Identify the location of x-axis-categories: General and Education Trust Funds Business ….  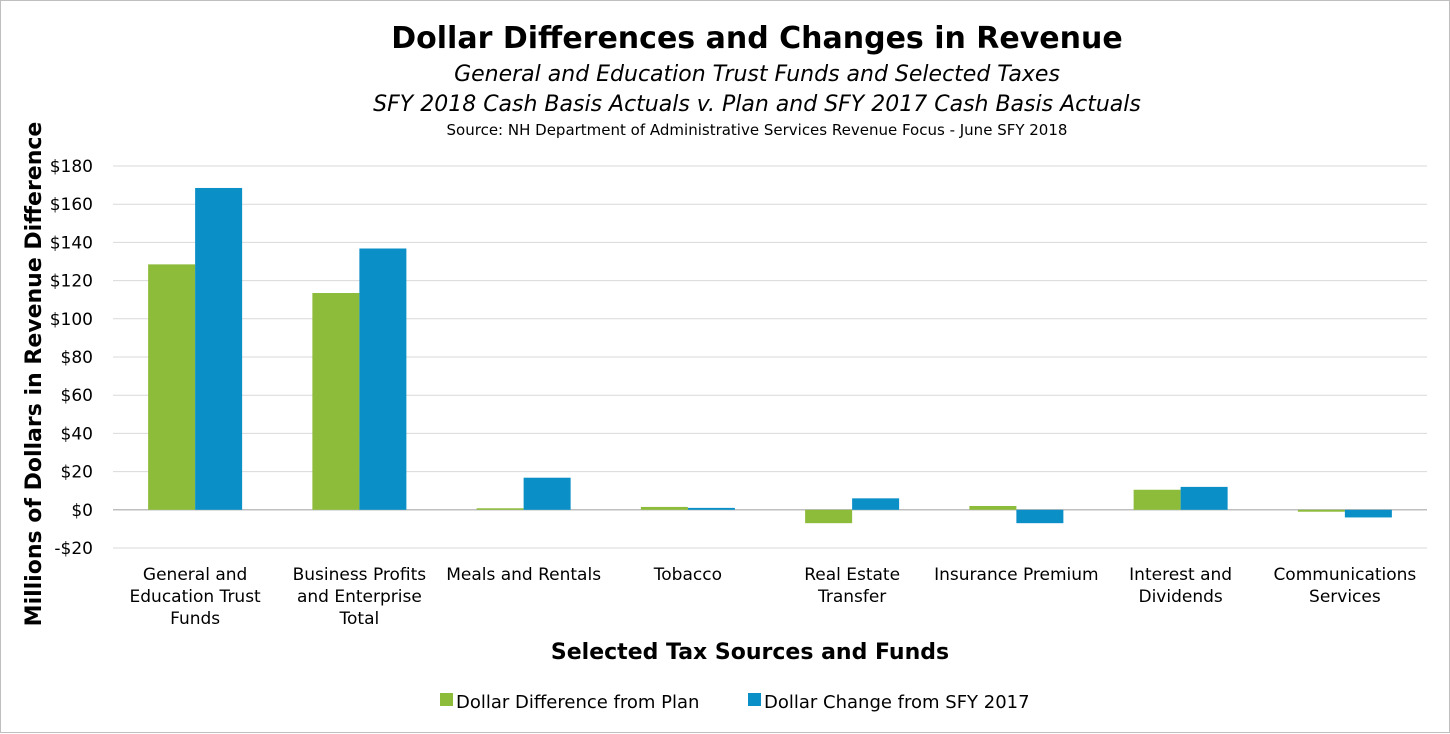
(773, 597).